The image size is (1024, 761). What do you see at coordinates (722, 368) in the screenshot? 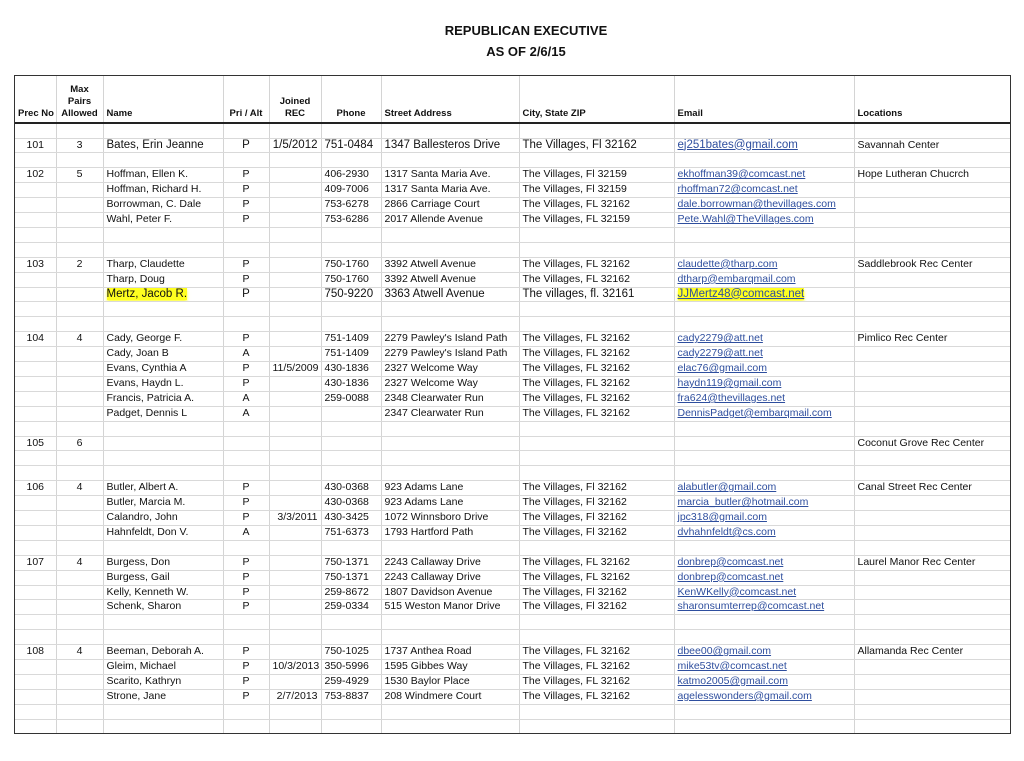
I see `email-link: elac76@gmail.com` at bounding box center [722, 368].